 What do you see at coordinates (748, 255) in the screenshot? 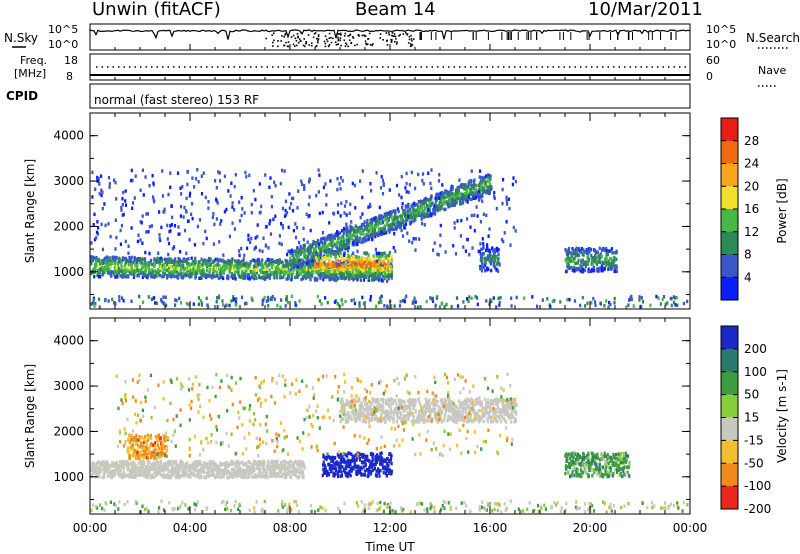
I see `colorbar-tick-label: 8` at bounding box center [748, 255].